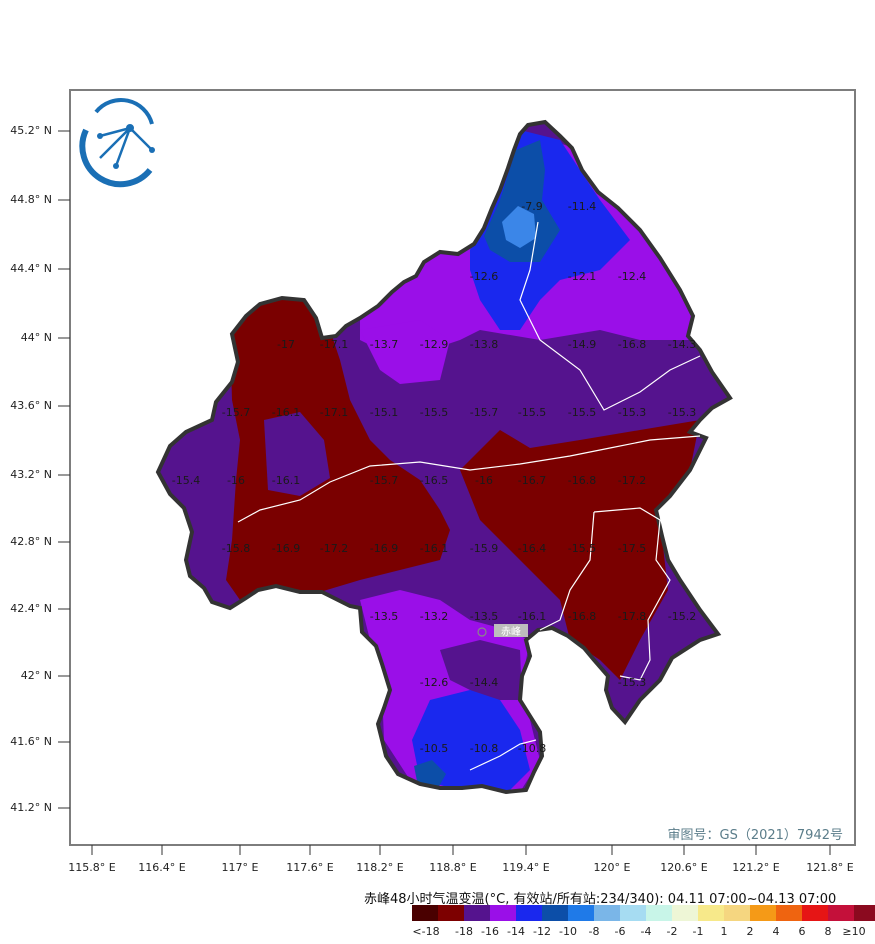 The width and height of the screenshot is (875, 944). What do you see at coordinates (612, 867) in the screenshot?
I see `longitude-label: 120° E` at bounding box center [612, 867].